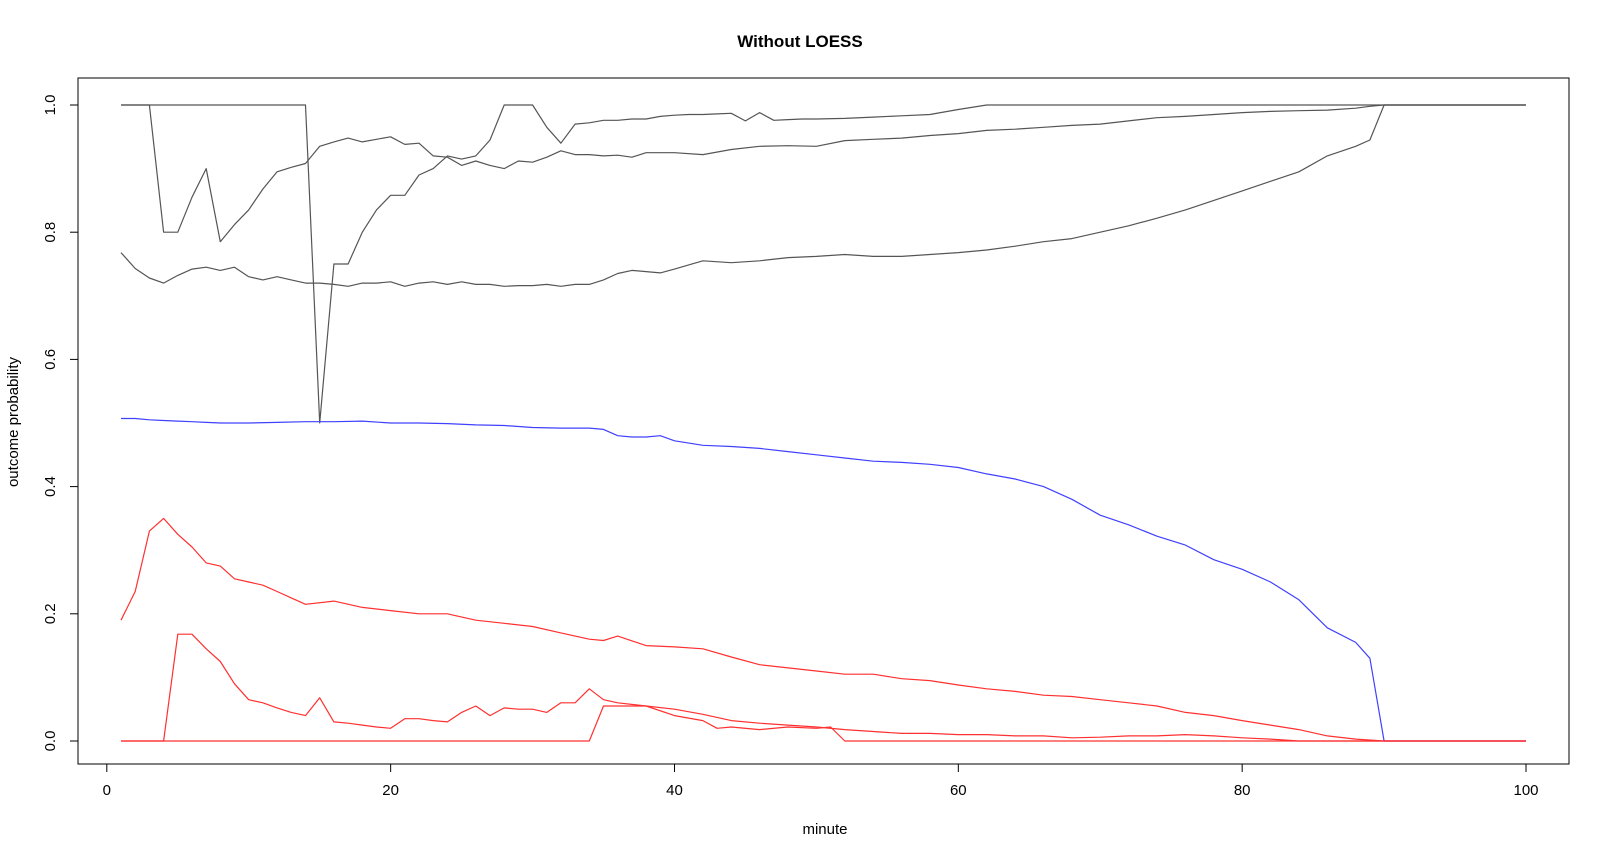 The width and height of the screenshot is (1600, 856). What do you see at coordinates (50, 486) in the screenshot?
I see `y-tick-label: 0.4` at bounding box center [50, 486].